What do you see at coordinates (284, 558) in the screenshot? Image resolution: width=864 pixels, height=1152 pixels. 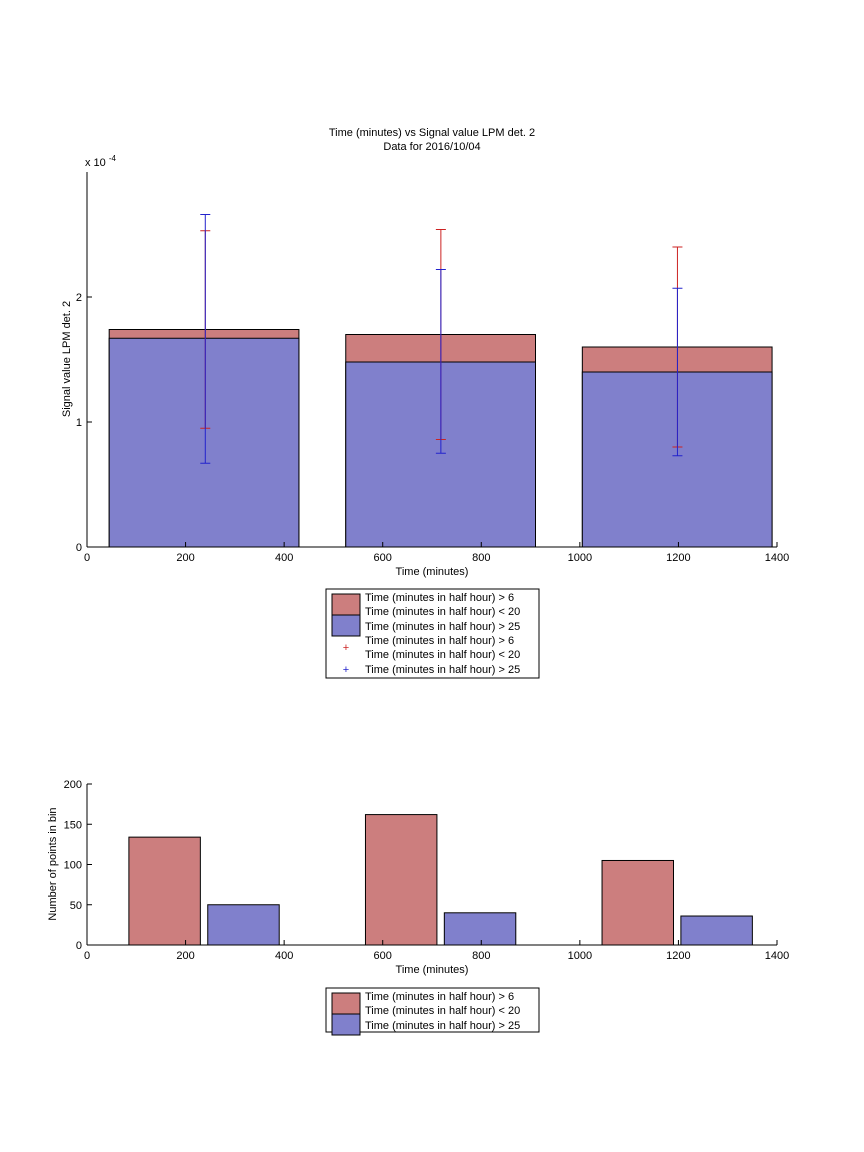 I see `chart1-x-tick-label-2: 400` at bounding box center [284, 558].